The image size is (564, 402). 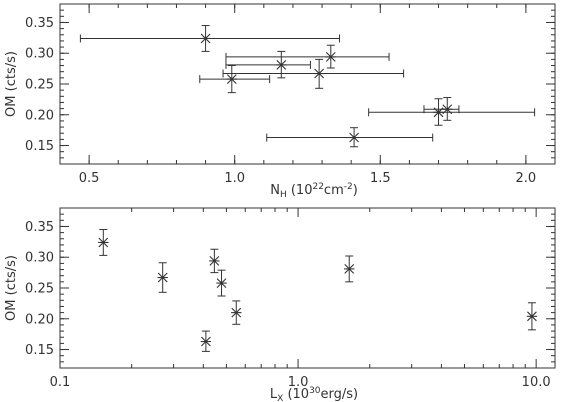 I want to click on x-axis-title-base: N, so click(x=275, y=190).